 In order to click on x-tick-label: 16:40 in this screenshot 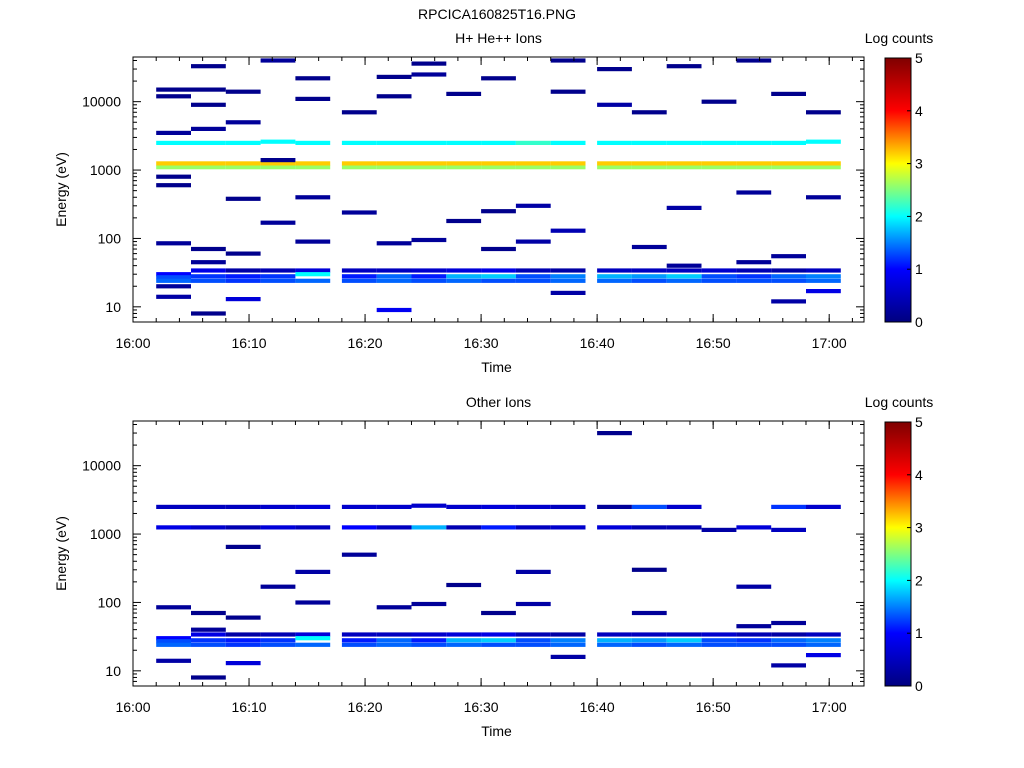, I will do `click(597, 343)`.